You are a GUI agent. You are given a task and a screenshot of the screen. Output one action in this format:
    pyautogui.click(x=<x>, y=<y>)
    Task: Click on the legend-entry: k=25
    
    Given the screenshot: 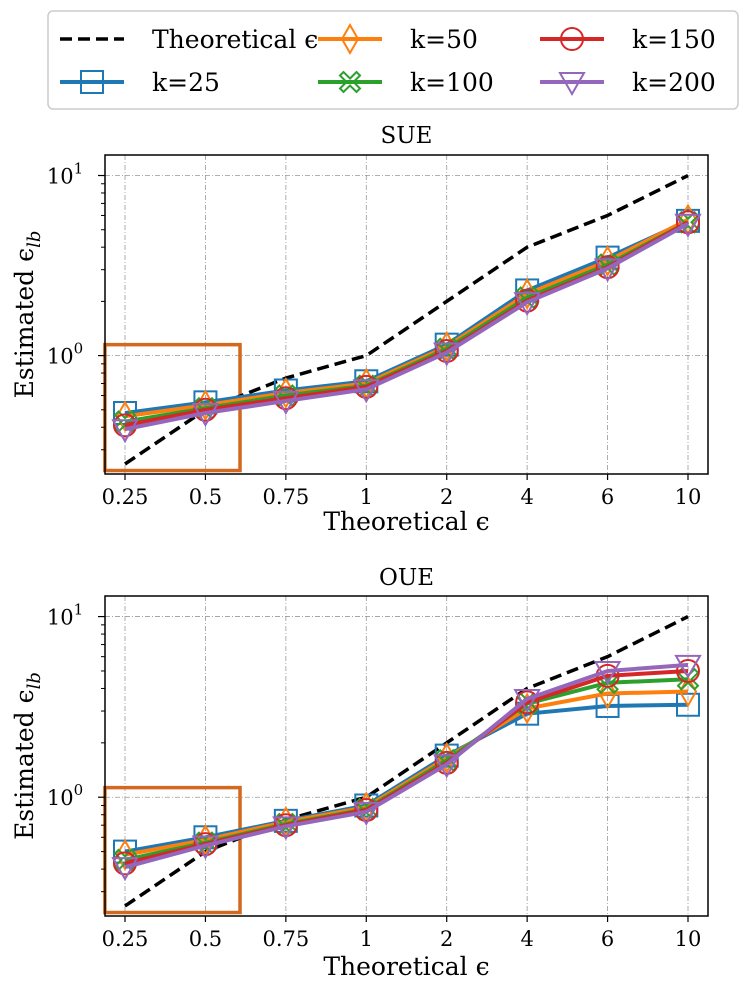 What is the action you would take?
    pyautogui.click(x=140, y=82)
    